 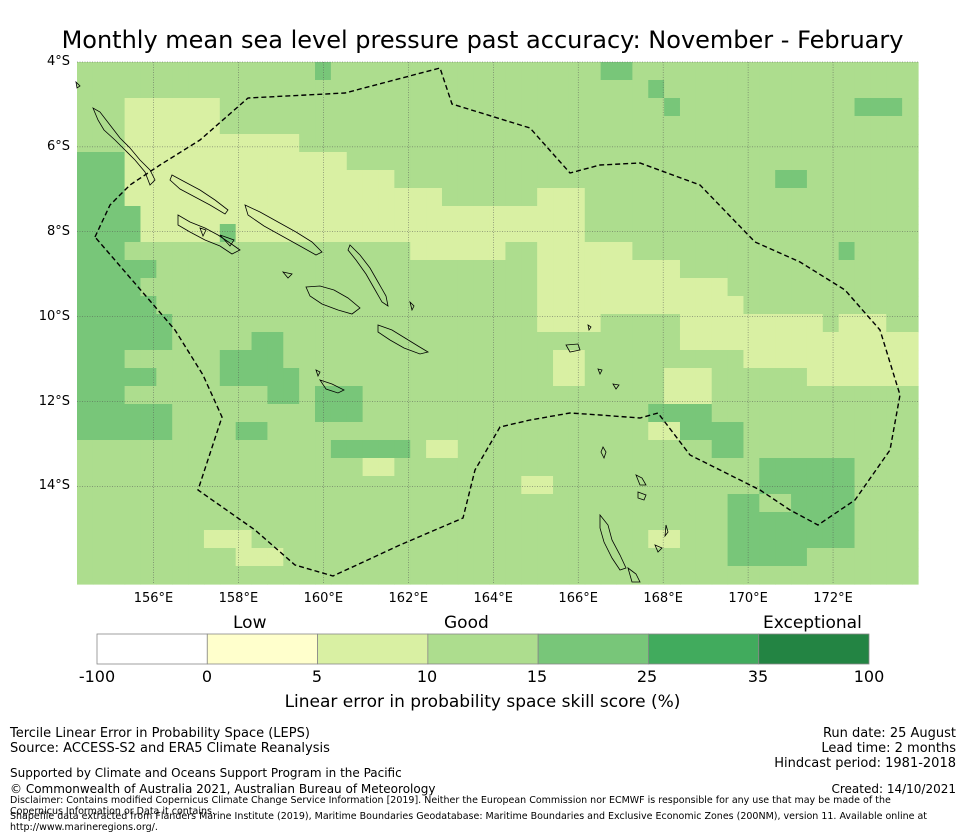 I want to click on colorbar-category-low: Low, so click(x=250, y=623).